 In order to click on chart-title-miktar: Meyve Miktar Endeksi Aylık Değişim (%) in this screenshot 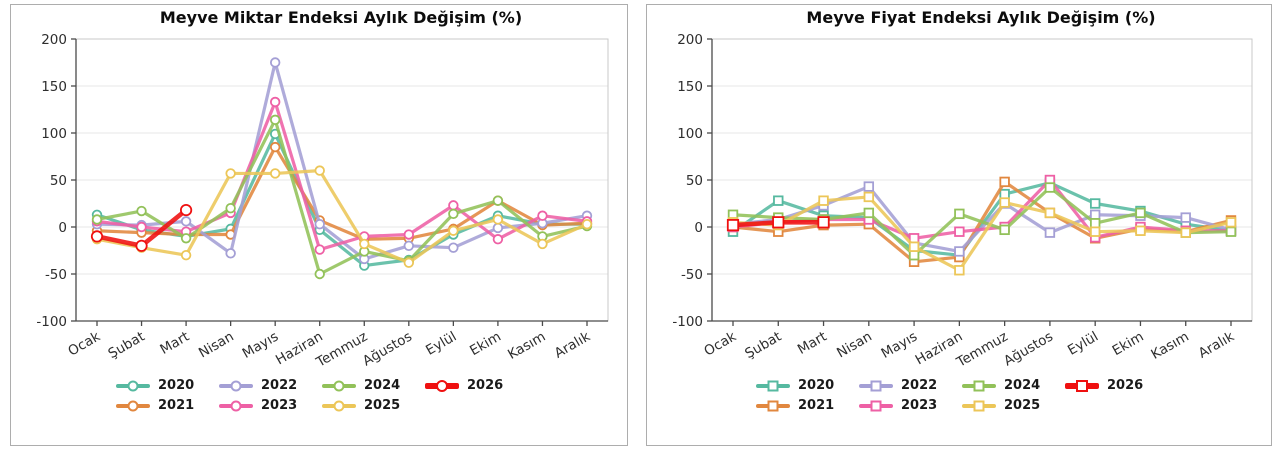, I will do `click(341, 17)`.